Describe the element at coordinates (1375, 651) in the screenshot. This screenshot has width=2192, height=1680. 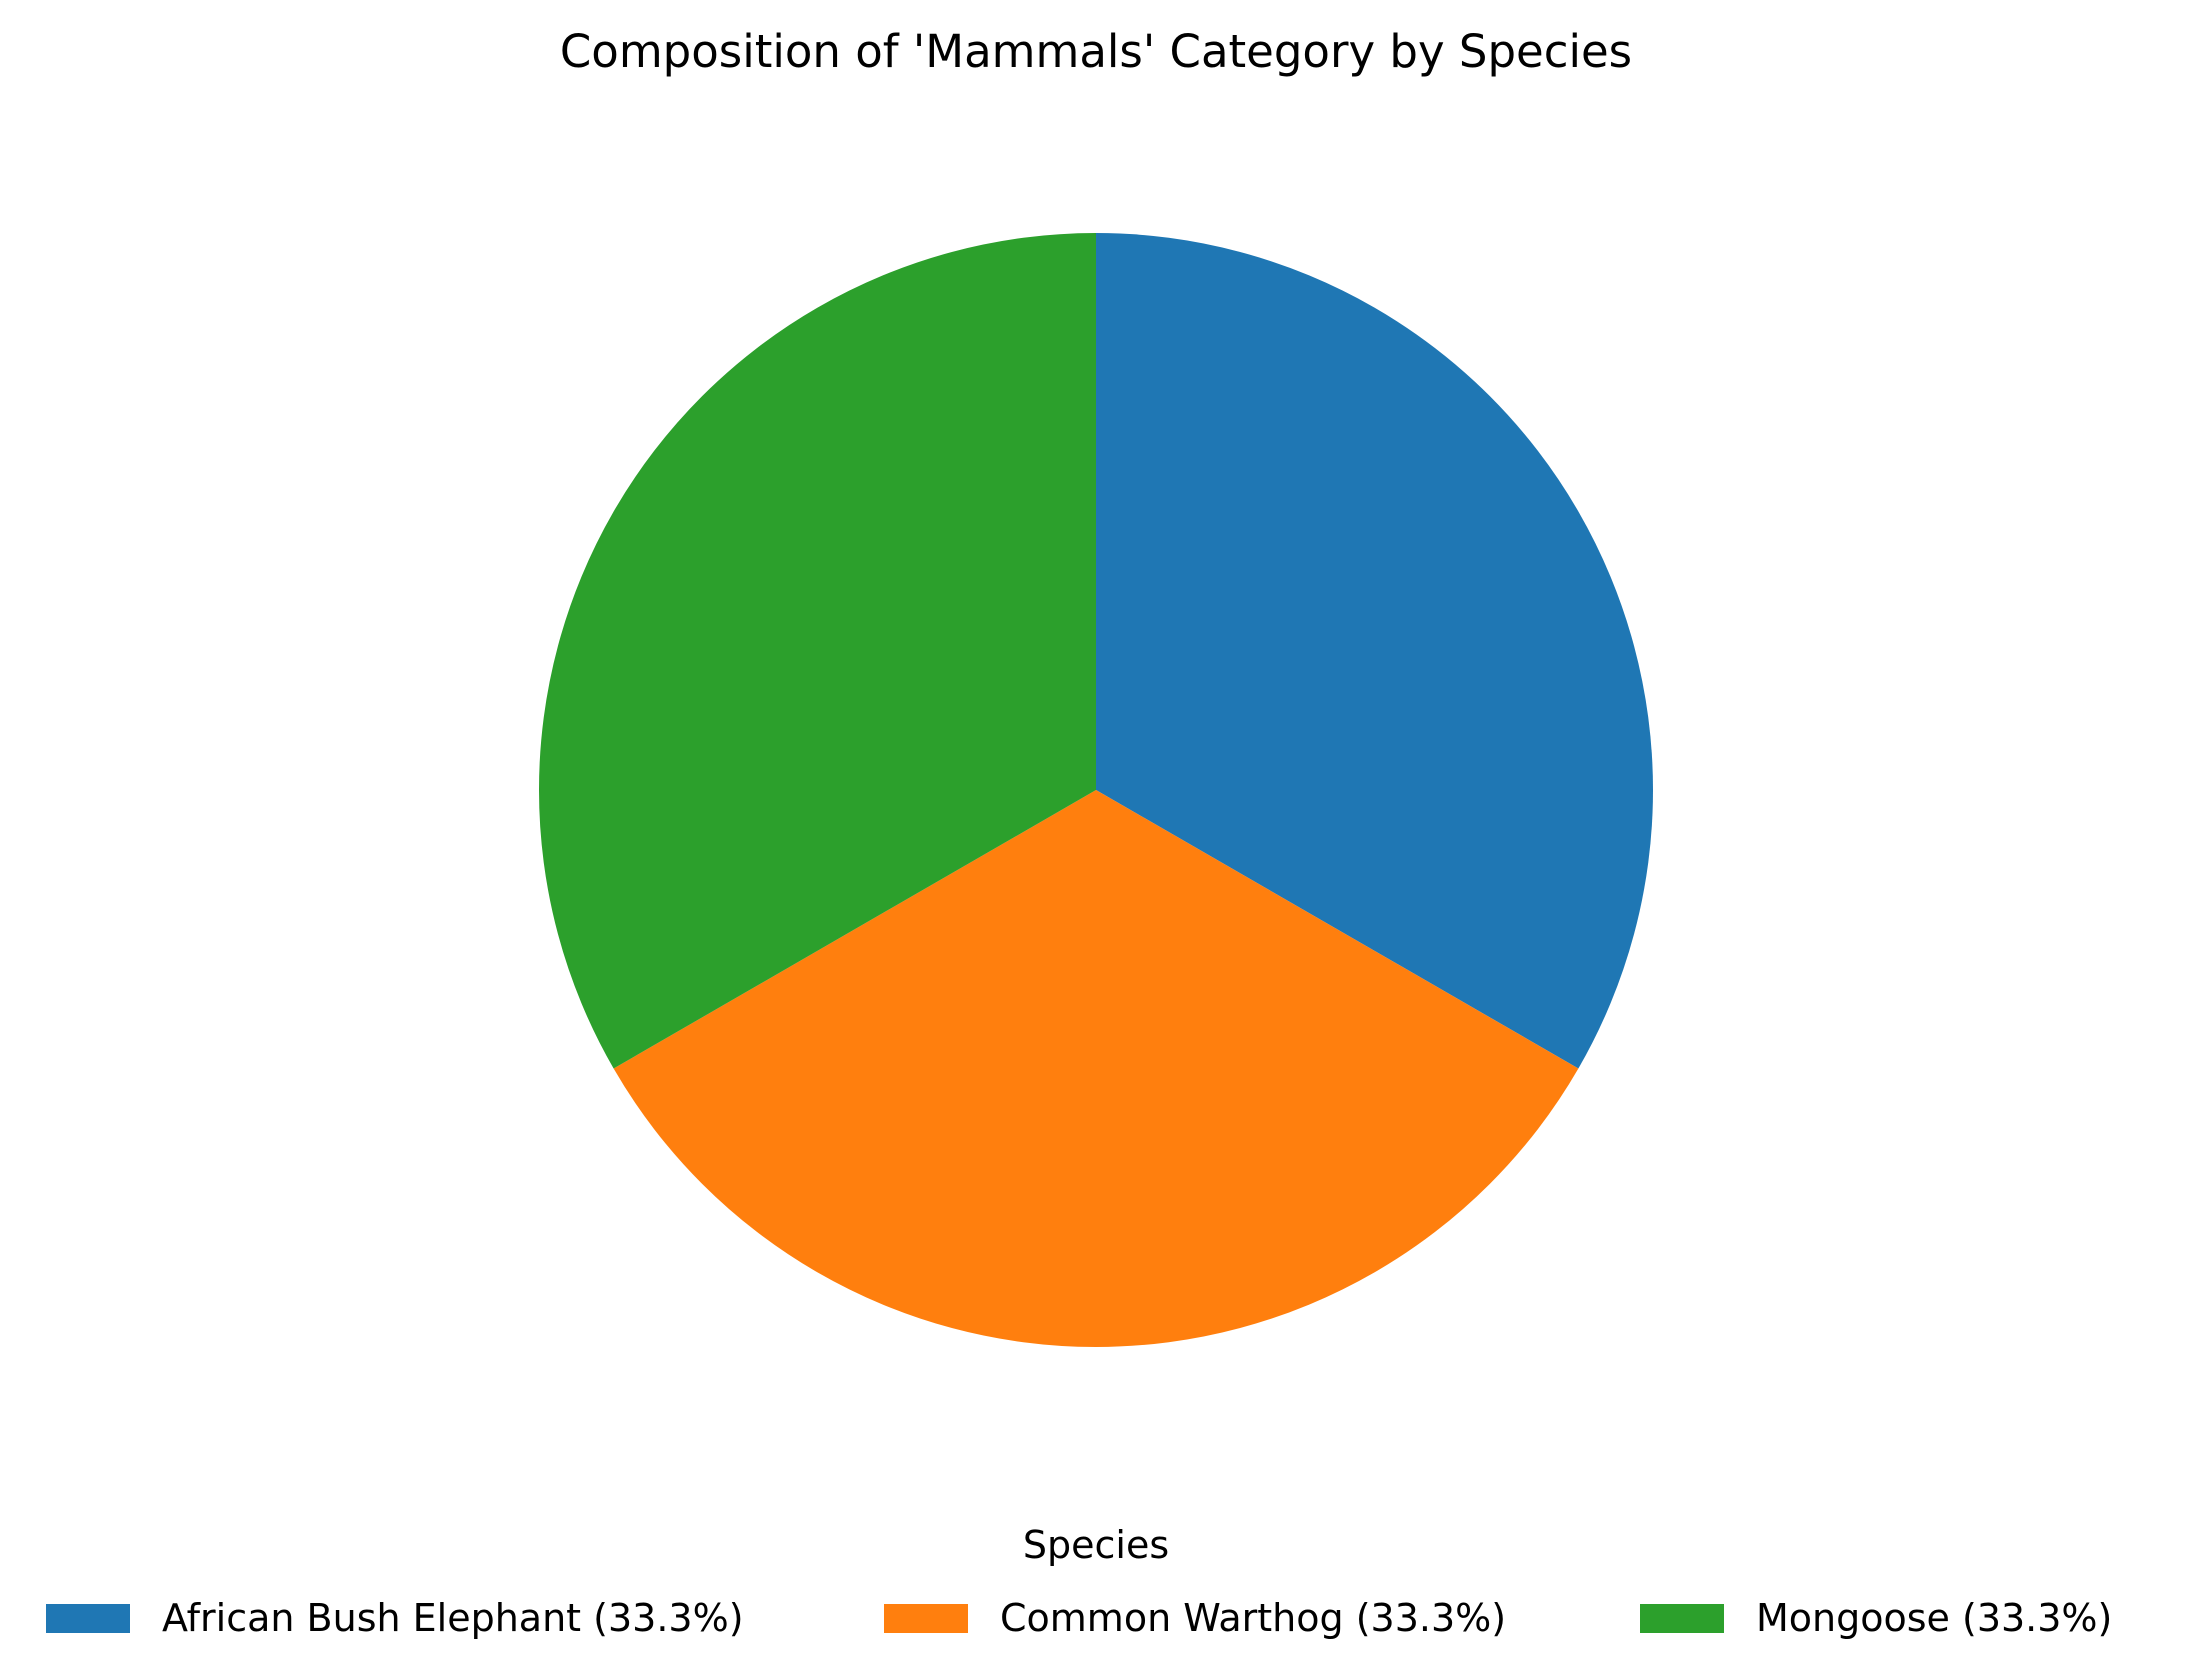
I see `pie-slice-african-bush-elephant` at that location.